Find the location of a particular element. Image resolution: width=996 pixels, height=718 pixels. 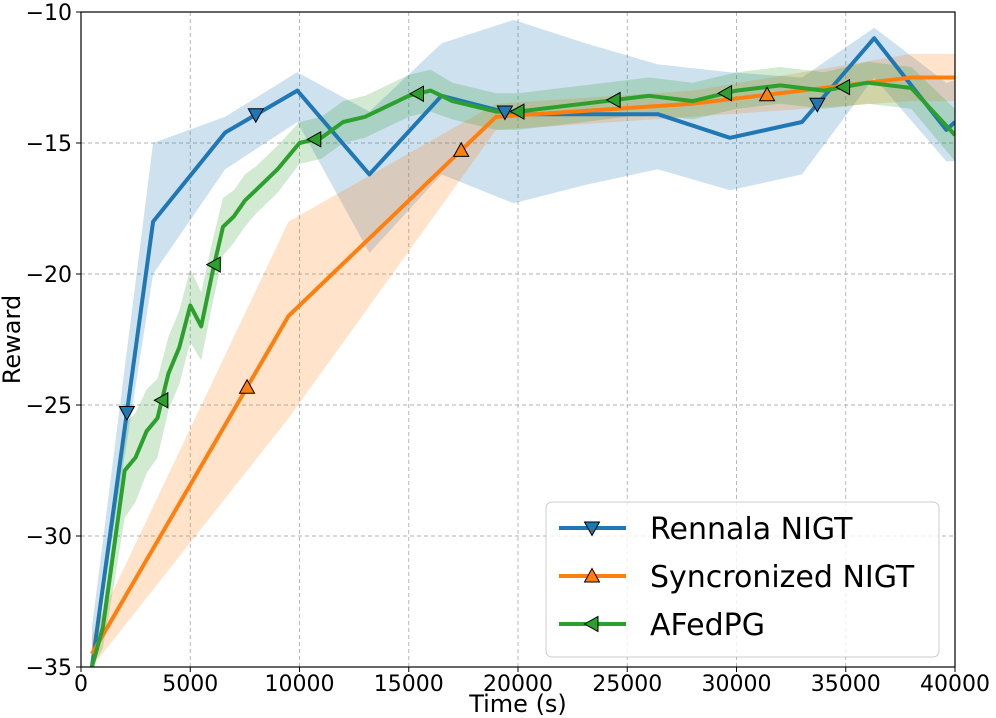

x-tick-label: 40000 is located at coordinates (955, 684).